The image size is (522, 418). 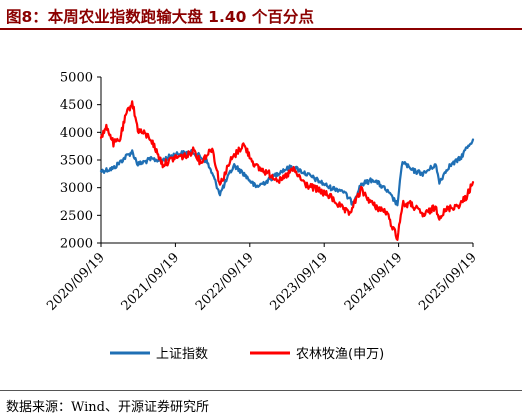 I want to click on data-source-note: 数据来源：Wind、开源证券研究所, so click(x=107, y=407).